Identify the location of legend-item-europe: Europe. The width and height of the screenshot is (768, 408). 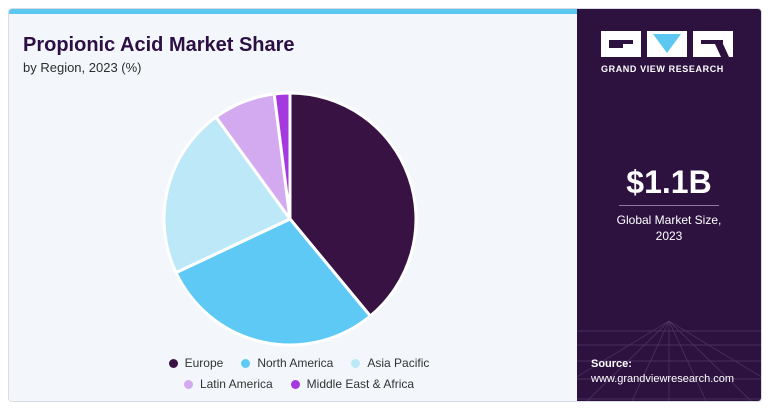
(196, 363).